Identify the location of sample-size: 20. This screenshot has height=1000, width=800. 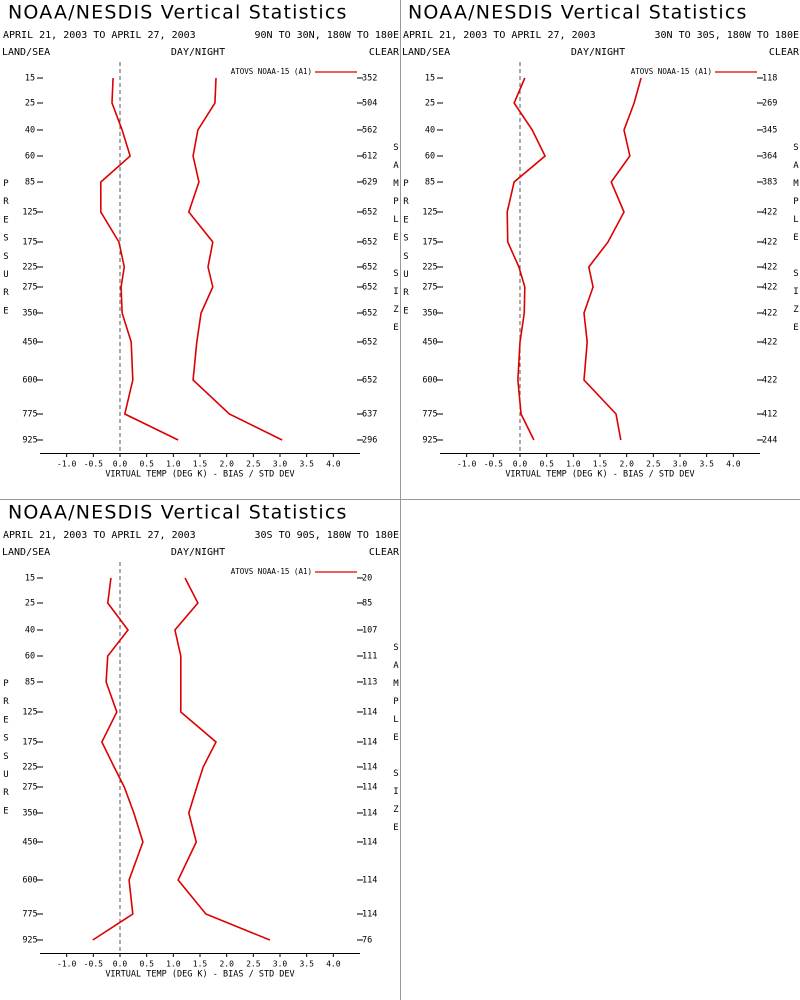
(367, 579).